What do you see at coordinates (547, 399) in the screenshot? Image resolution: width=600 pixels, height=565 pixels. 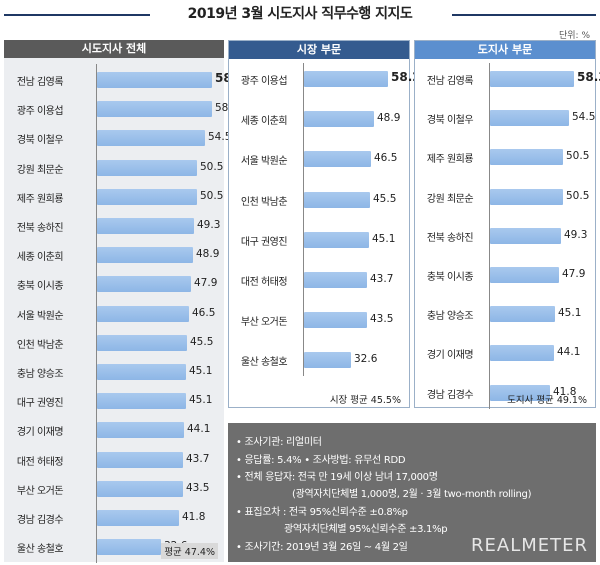 I see `average-label: 도지사 평균 49.1%` at bounding box center [547, 399].